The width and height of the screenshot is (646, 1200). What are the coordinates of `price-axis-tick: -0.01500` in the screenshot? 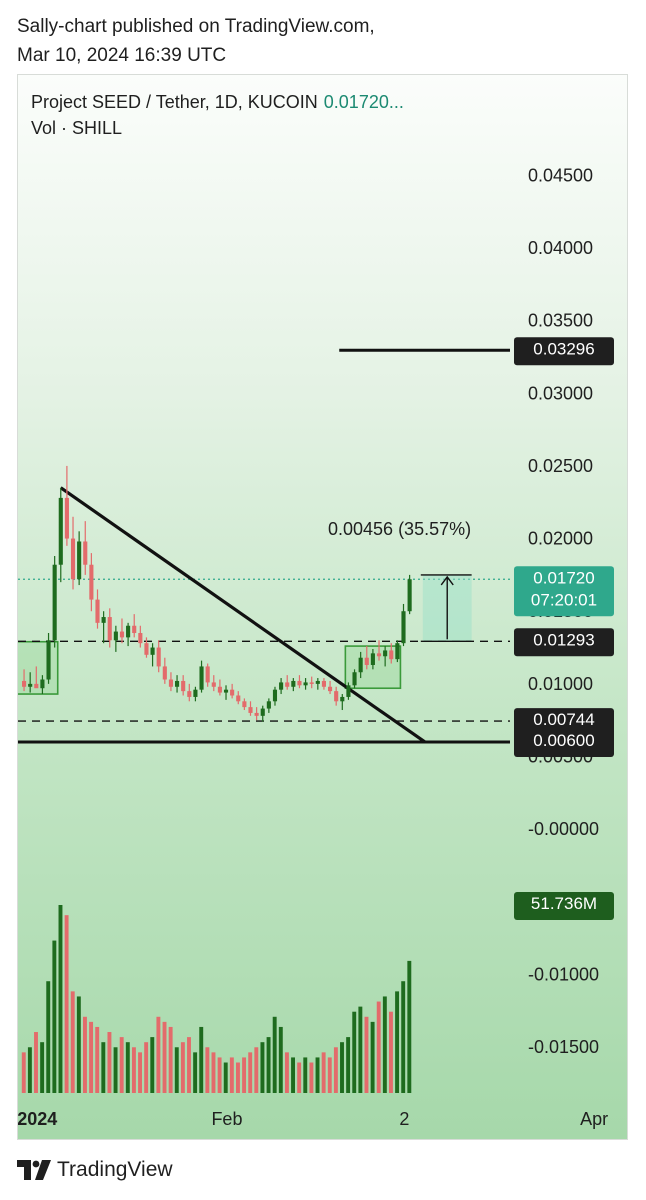 It's located at (563, 1047).